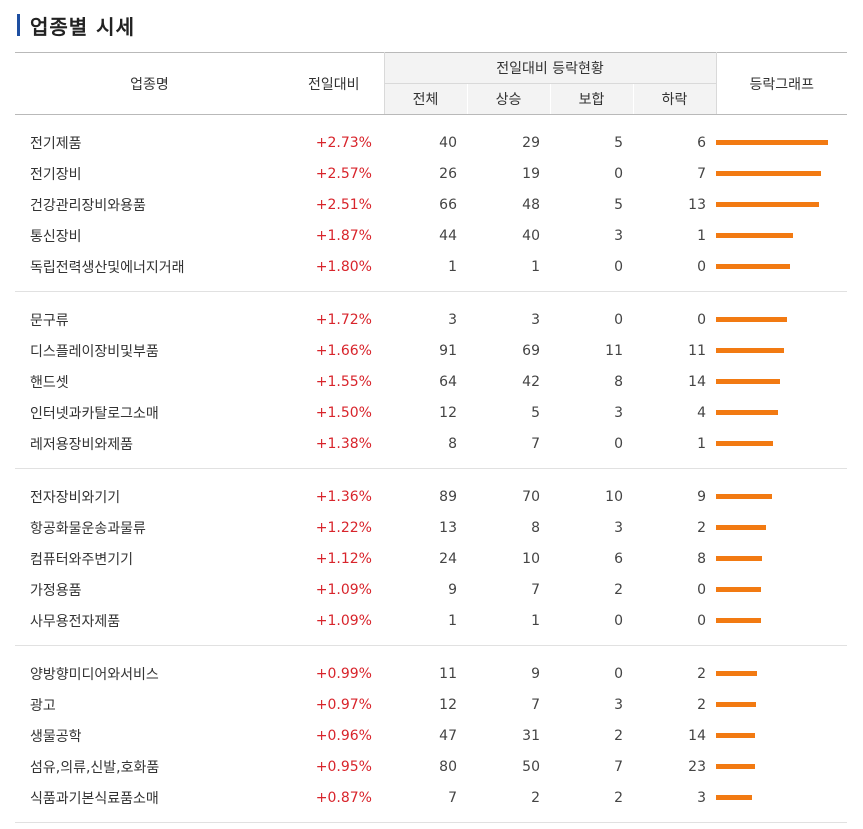  What do you see at coordinates (431, 735) in the screenshot?
I see `table-row: 생물공학 +0.96% 47 31 2 14` at bounding box center [431, 735].